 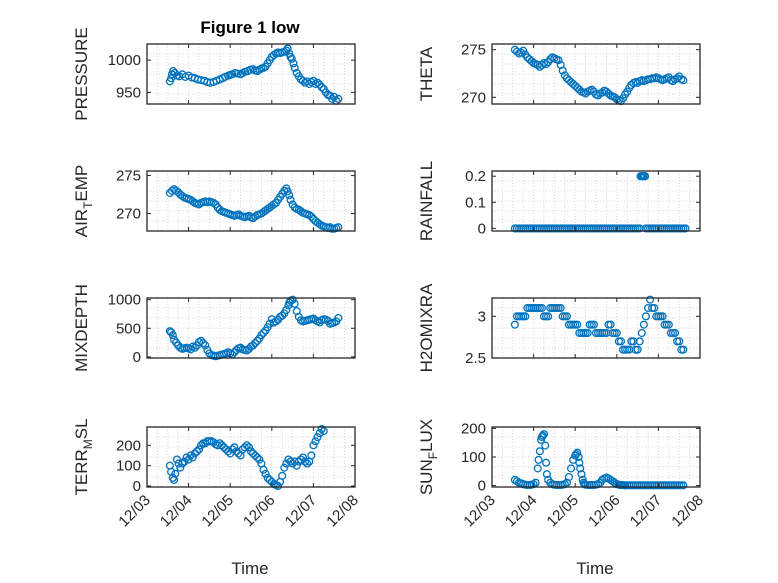 What do you see at coordinates (124, 300) in the screenshot?
I see `y-tick-label: 1000` at bounding box center [124, 300].